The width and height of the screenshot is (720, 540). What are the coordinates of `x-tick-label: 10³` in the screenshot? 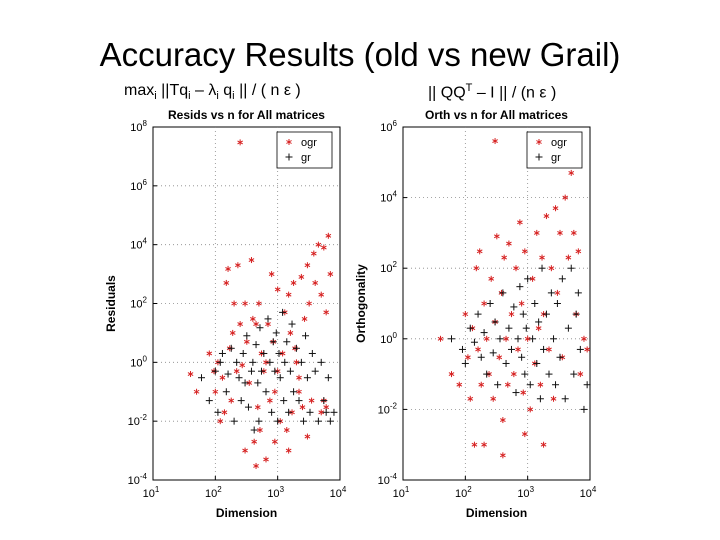 It's located at (525, 492).